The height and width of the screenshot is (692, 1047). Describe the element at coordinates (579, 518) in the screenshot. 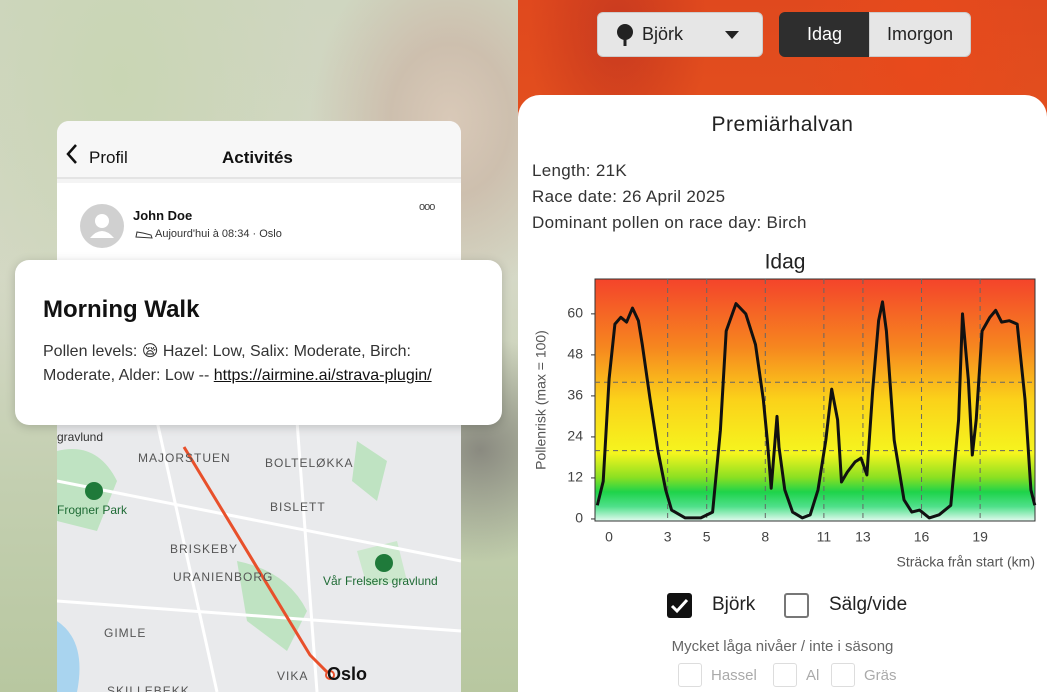

I see `y-tick-label: 0` at that location.